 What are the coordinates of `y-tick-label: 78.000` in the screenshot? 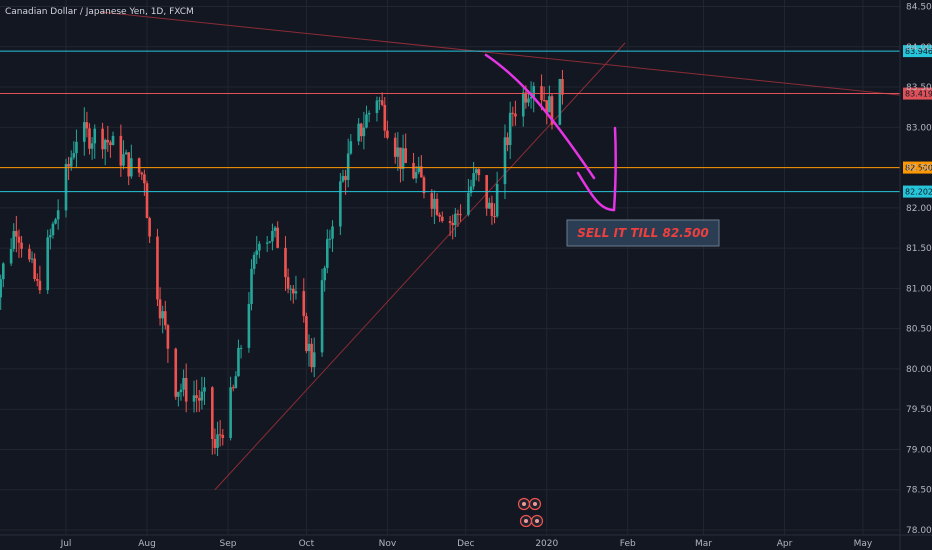 It's located at (919, 531).